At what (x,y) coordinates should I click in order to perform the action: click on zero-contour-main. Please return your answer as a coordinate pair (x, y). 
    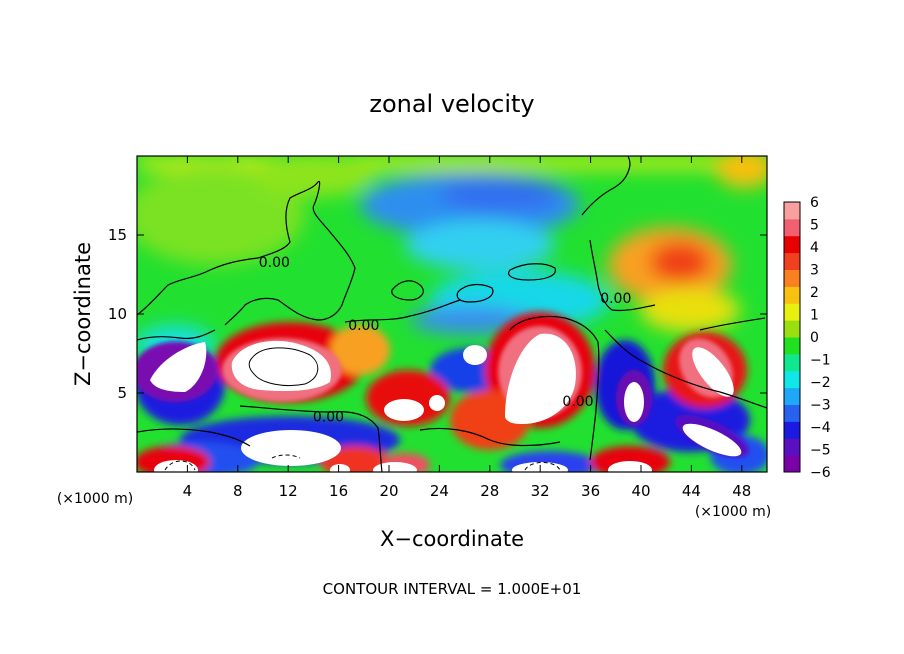
    Looking at the image, I should click on (246, 253).